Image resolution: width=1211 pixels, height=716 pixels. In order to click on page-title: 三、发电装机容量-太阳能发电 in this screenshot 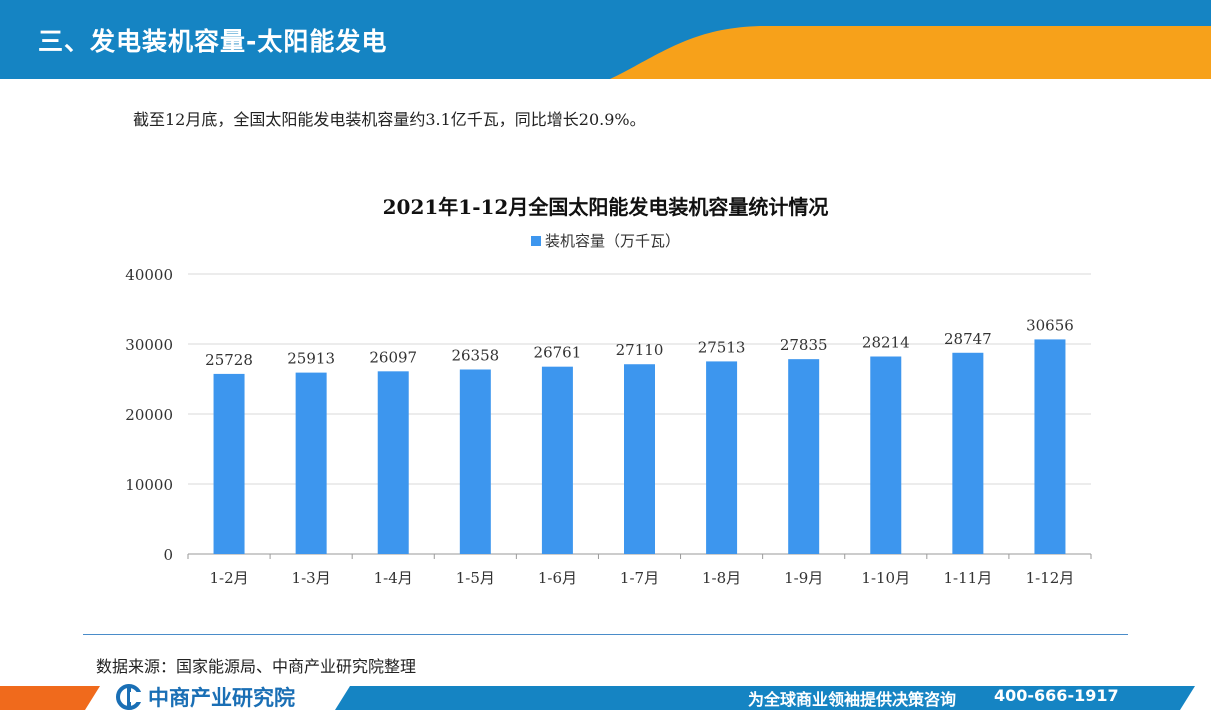, I will do `click(213, 41)`.